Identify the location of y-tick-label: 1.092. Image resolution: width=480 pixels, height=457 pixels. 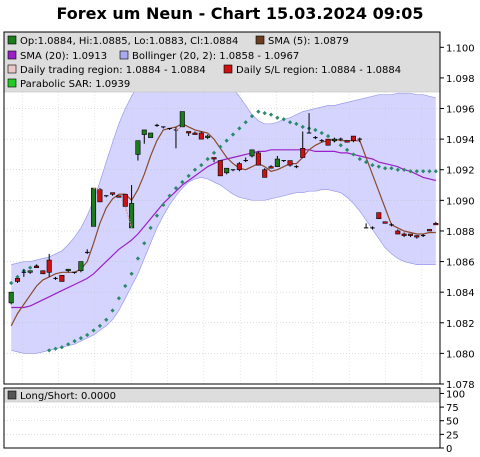
(460, 171).